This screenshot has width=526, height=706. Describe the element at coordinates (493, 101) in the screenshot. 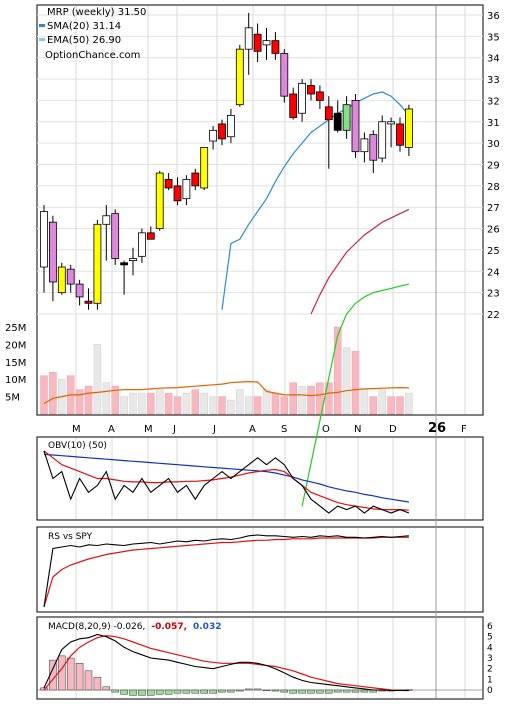

I see `price-tick-label: 32` at that location.